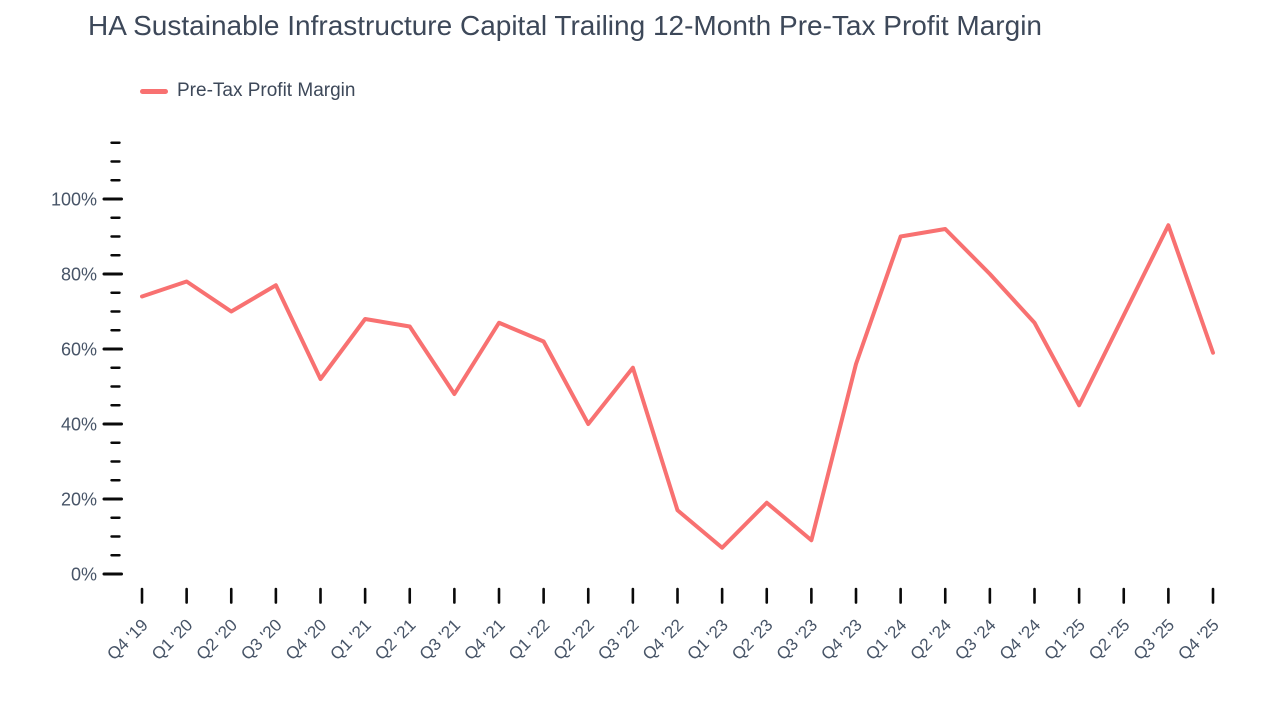 This screenshot has height=720, width=1280. What do you see at coordinates (1154, 639) in the screenshot?
I see `svg-text: Q3 '25` at bounding box center [1154, 639].